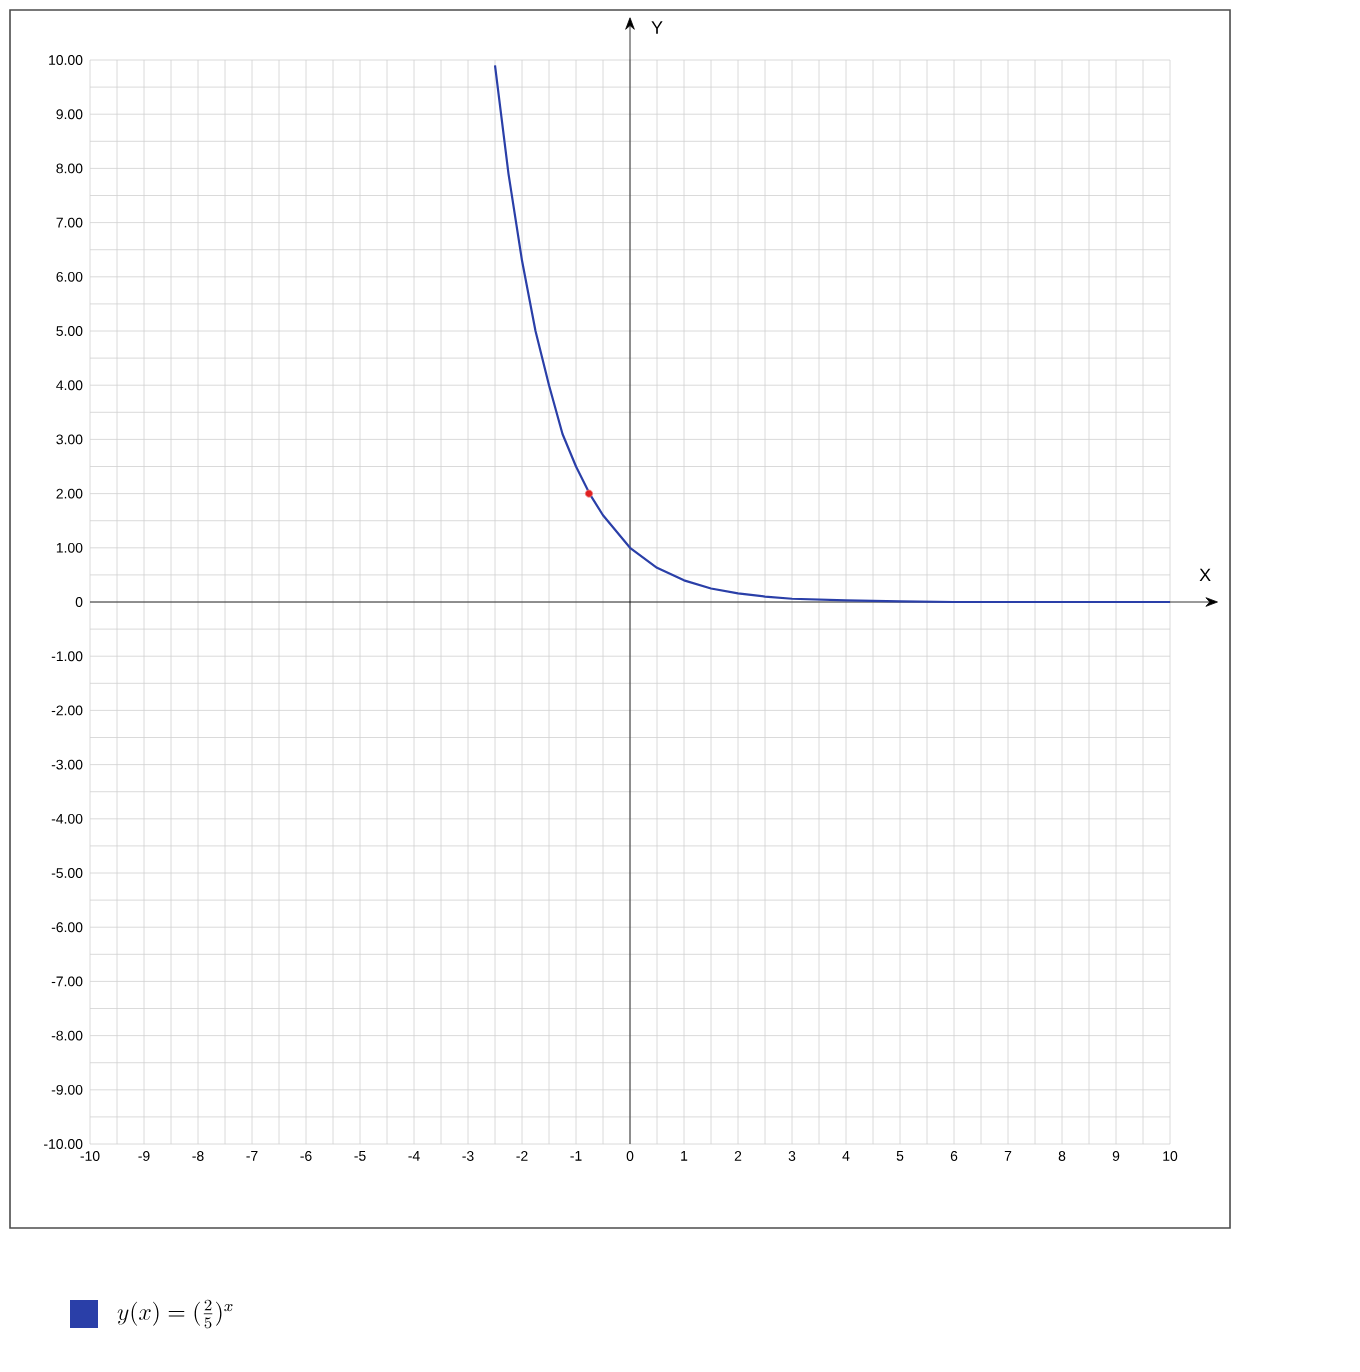  What do you see at coordinates (175, 1314) in the screenshot?
I see `legend-label: $y(x) = (\frac{2}{5})^{x}$` at bounding box center [175, 1314].